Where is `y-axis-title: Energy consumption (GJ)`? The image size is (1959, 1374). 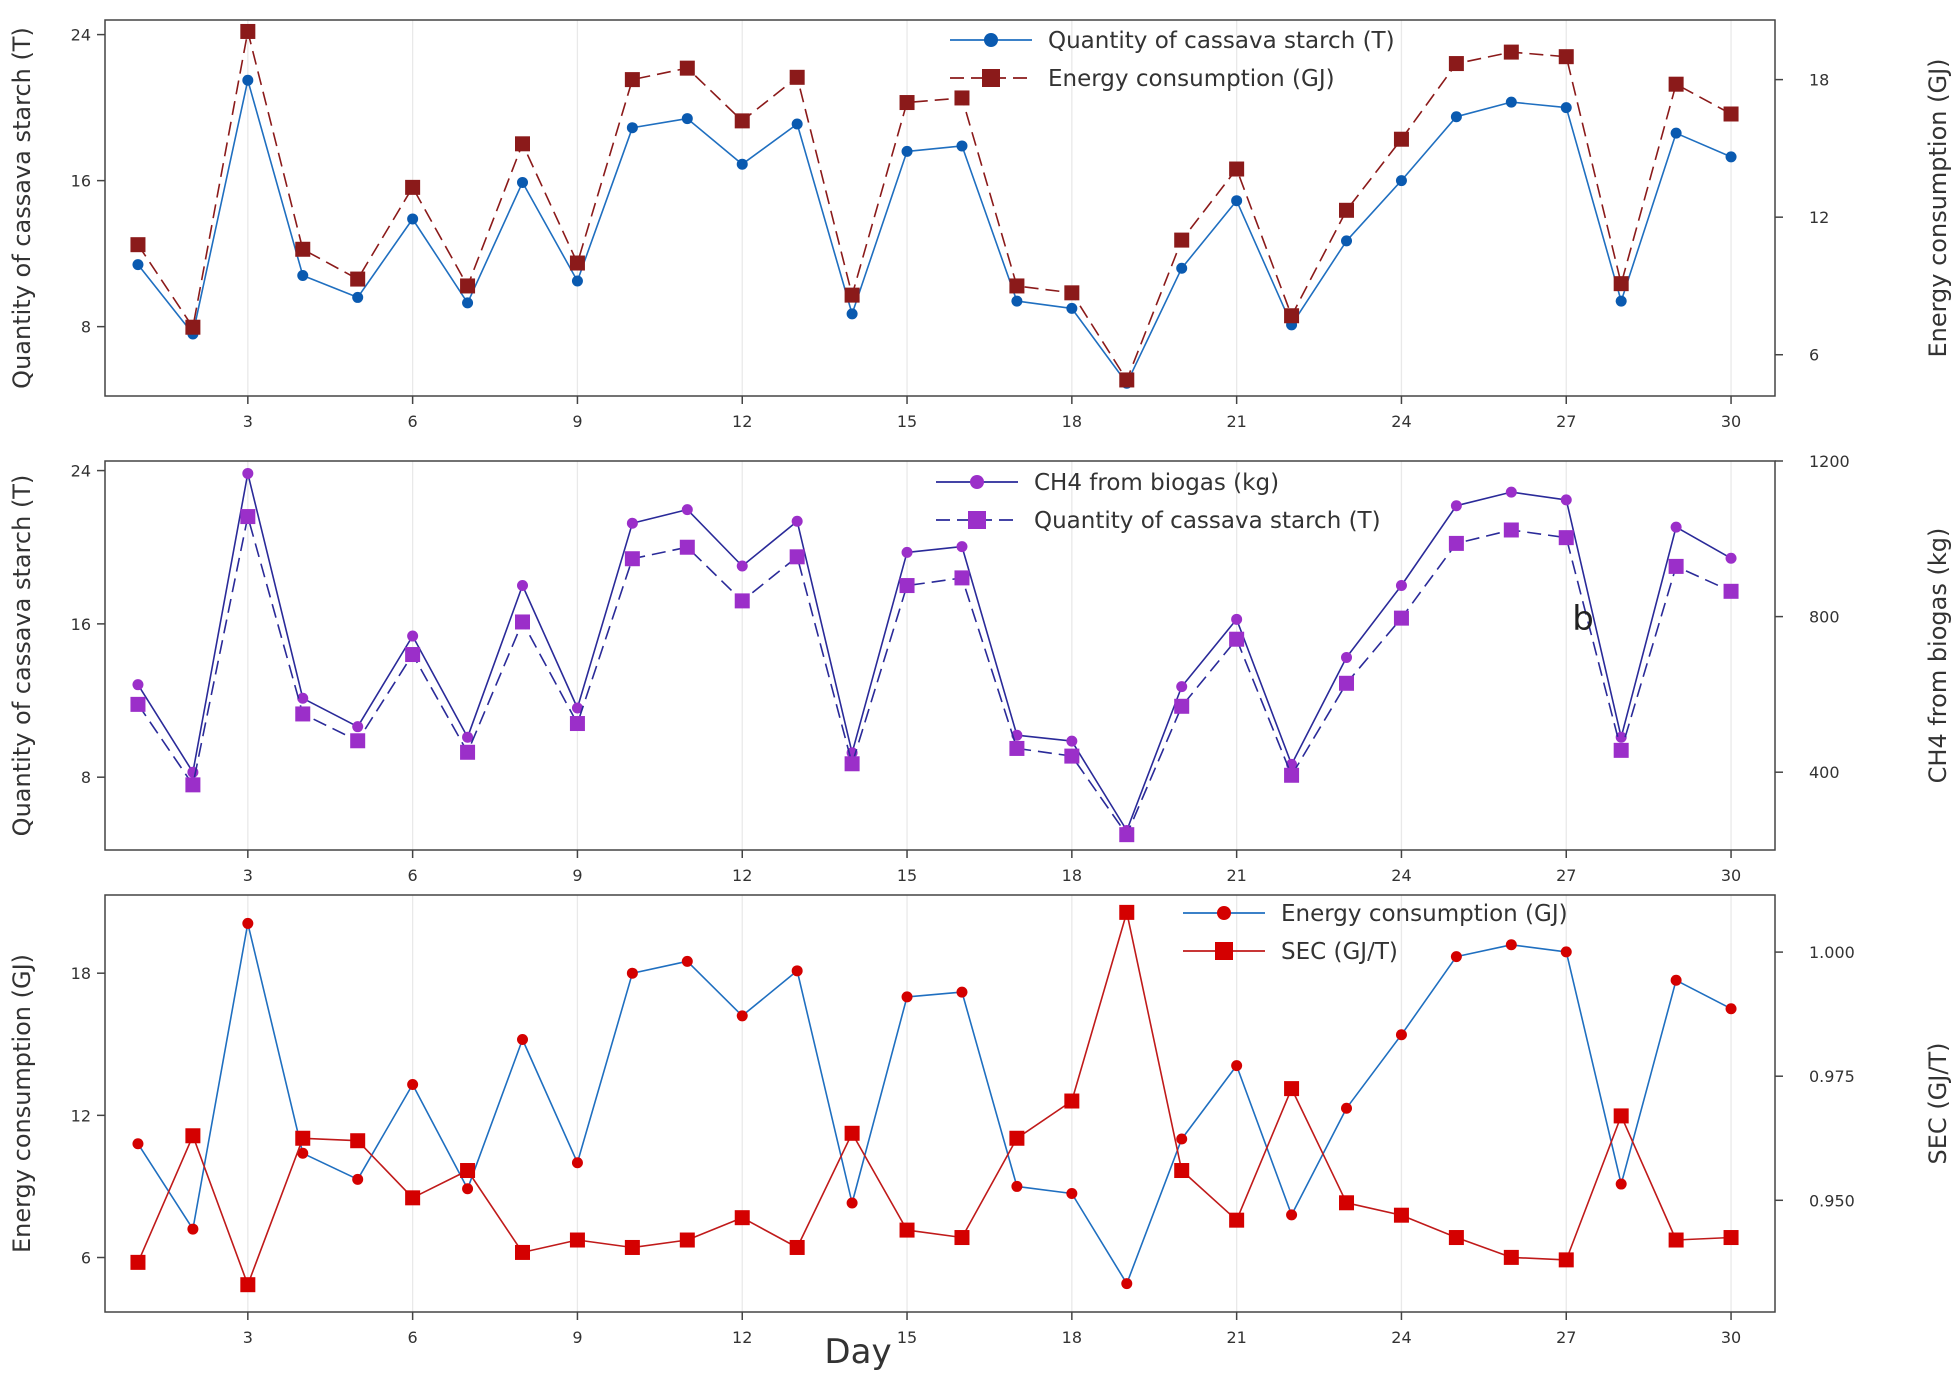
y-axis-title: Energy consumption (GJ) is located at coordinates (22, 1103).